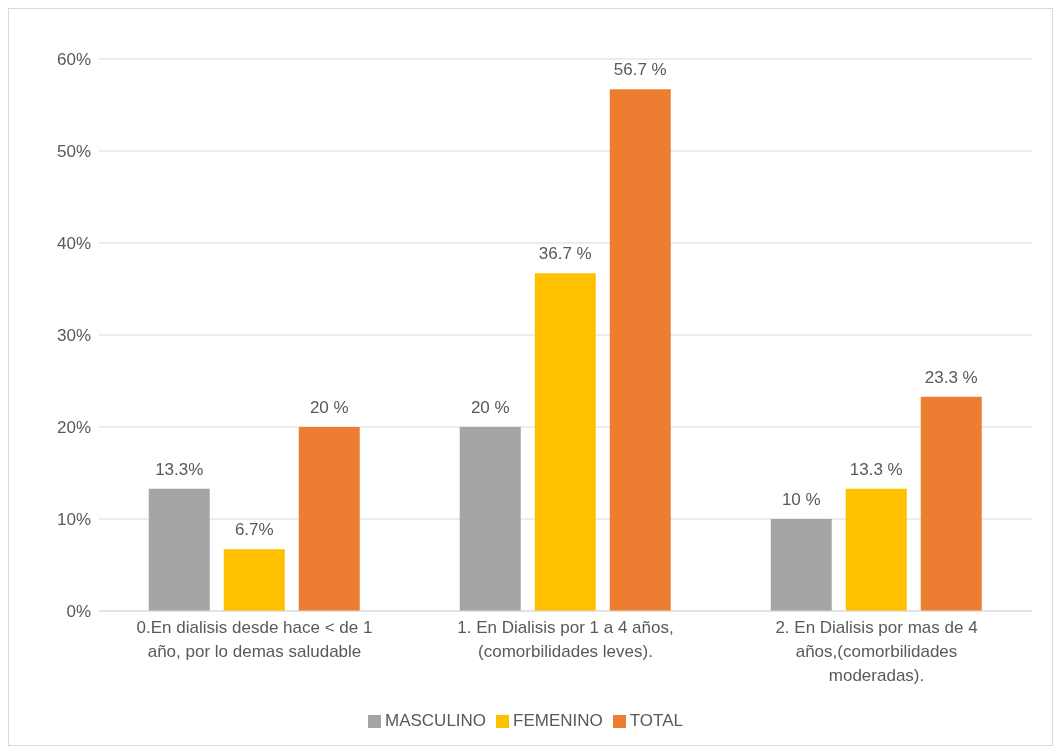 Image resolution: width=1061 pixels, height=754 pixels. What do you see at coordinates (78, 612) in the screenshot?
I see `y-tick-label: 0%` at bounding box center [78, 612].